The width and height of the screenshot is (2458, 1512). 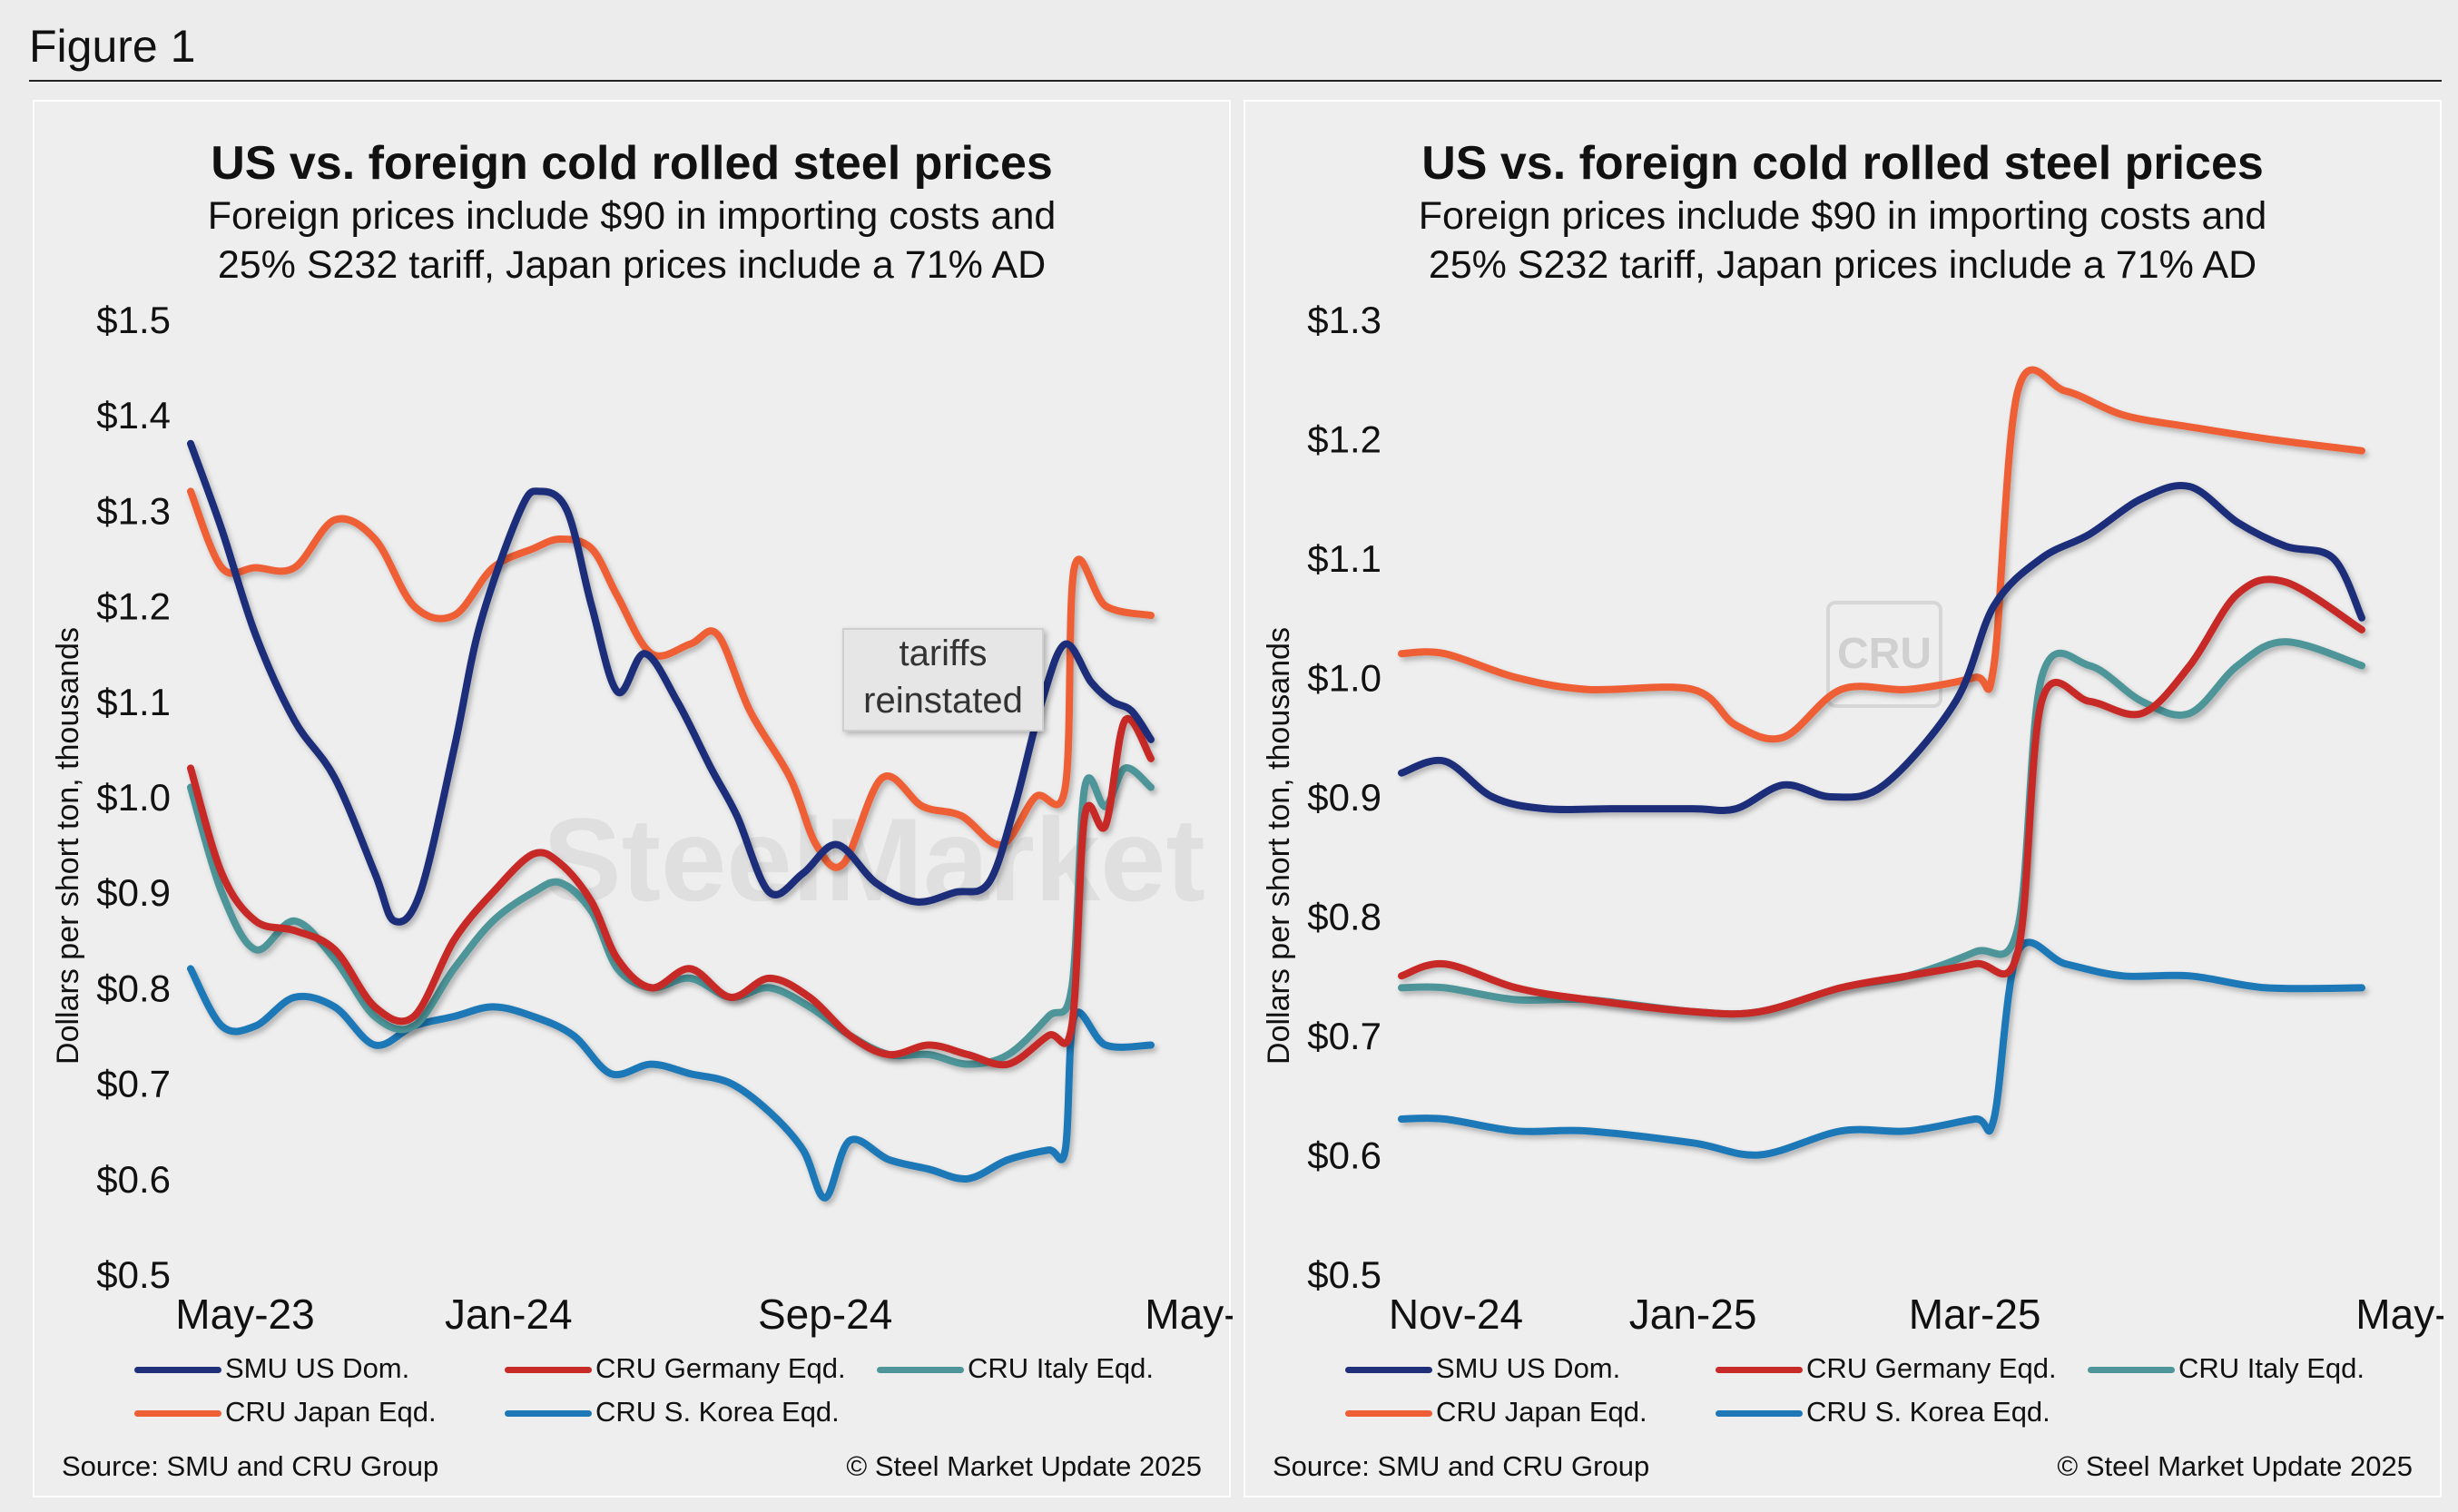 What do you see at coordinates (509, 1314) in the screenshot?
I see `x-tick-label: Jan-24` at bounding box center [509, 1314].